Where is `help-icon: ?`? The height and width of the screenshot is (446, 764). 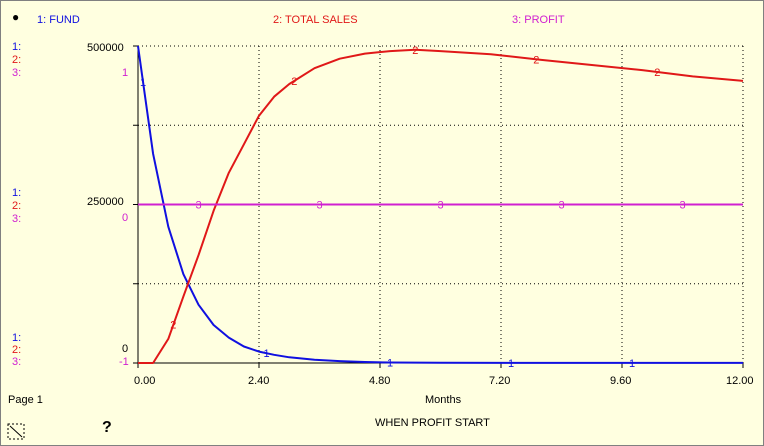
help-icon: ? is located at coordinates (107, 427).